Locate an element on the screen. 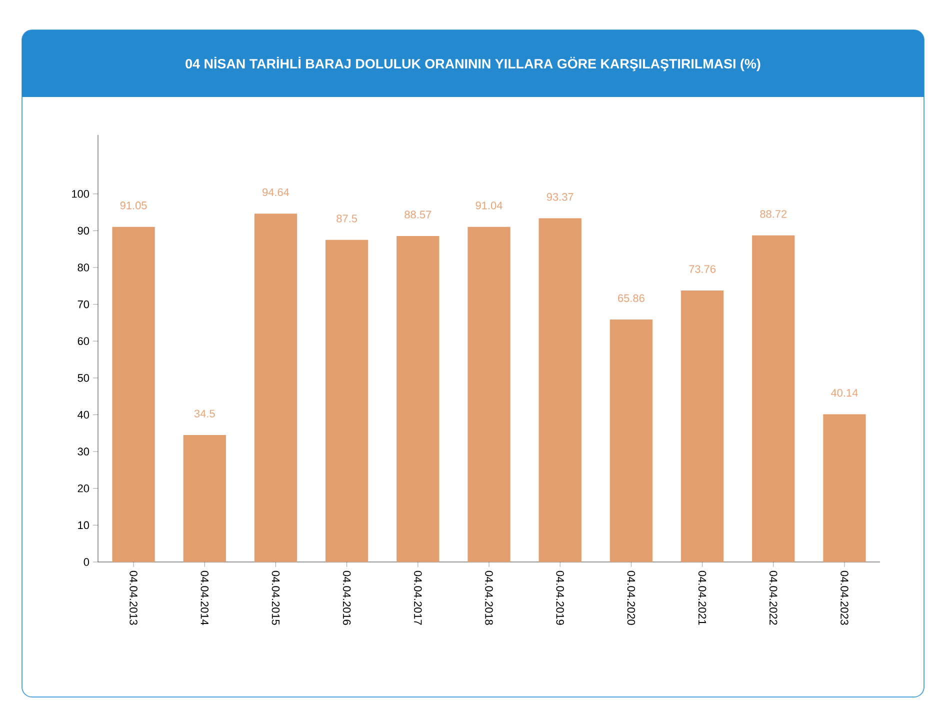 The width and height of the screenshot is (934, 717). y-tick-label: 70 is located at coordinates (84, 304).